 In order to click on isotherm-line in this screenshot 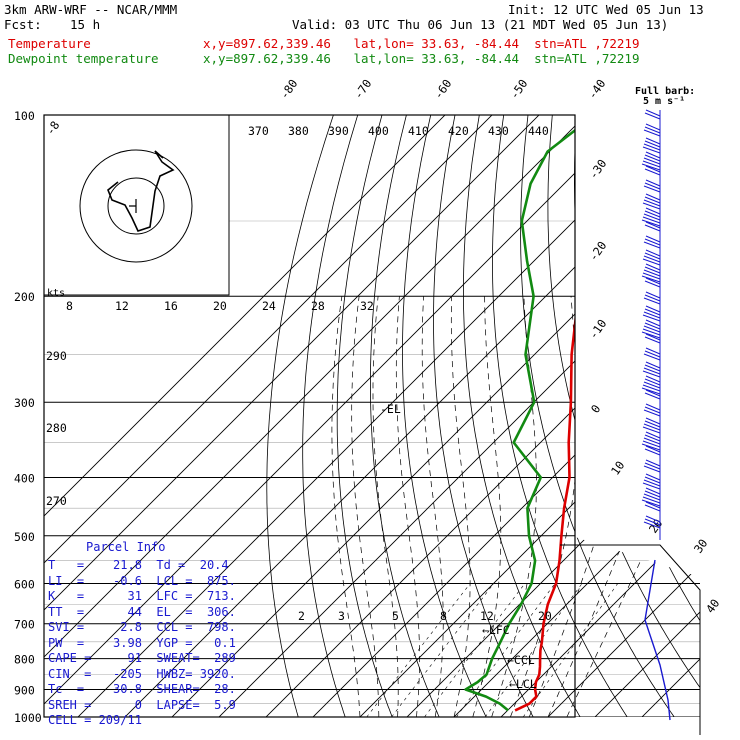, I will do `click(640, 416)`.